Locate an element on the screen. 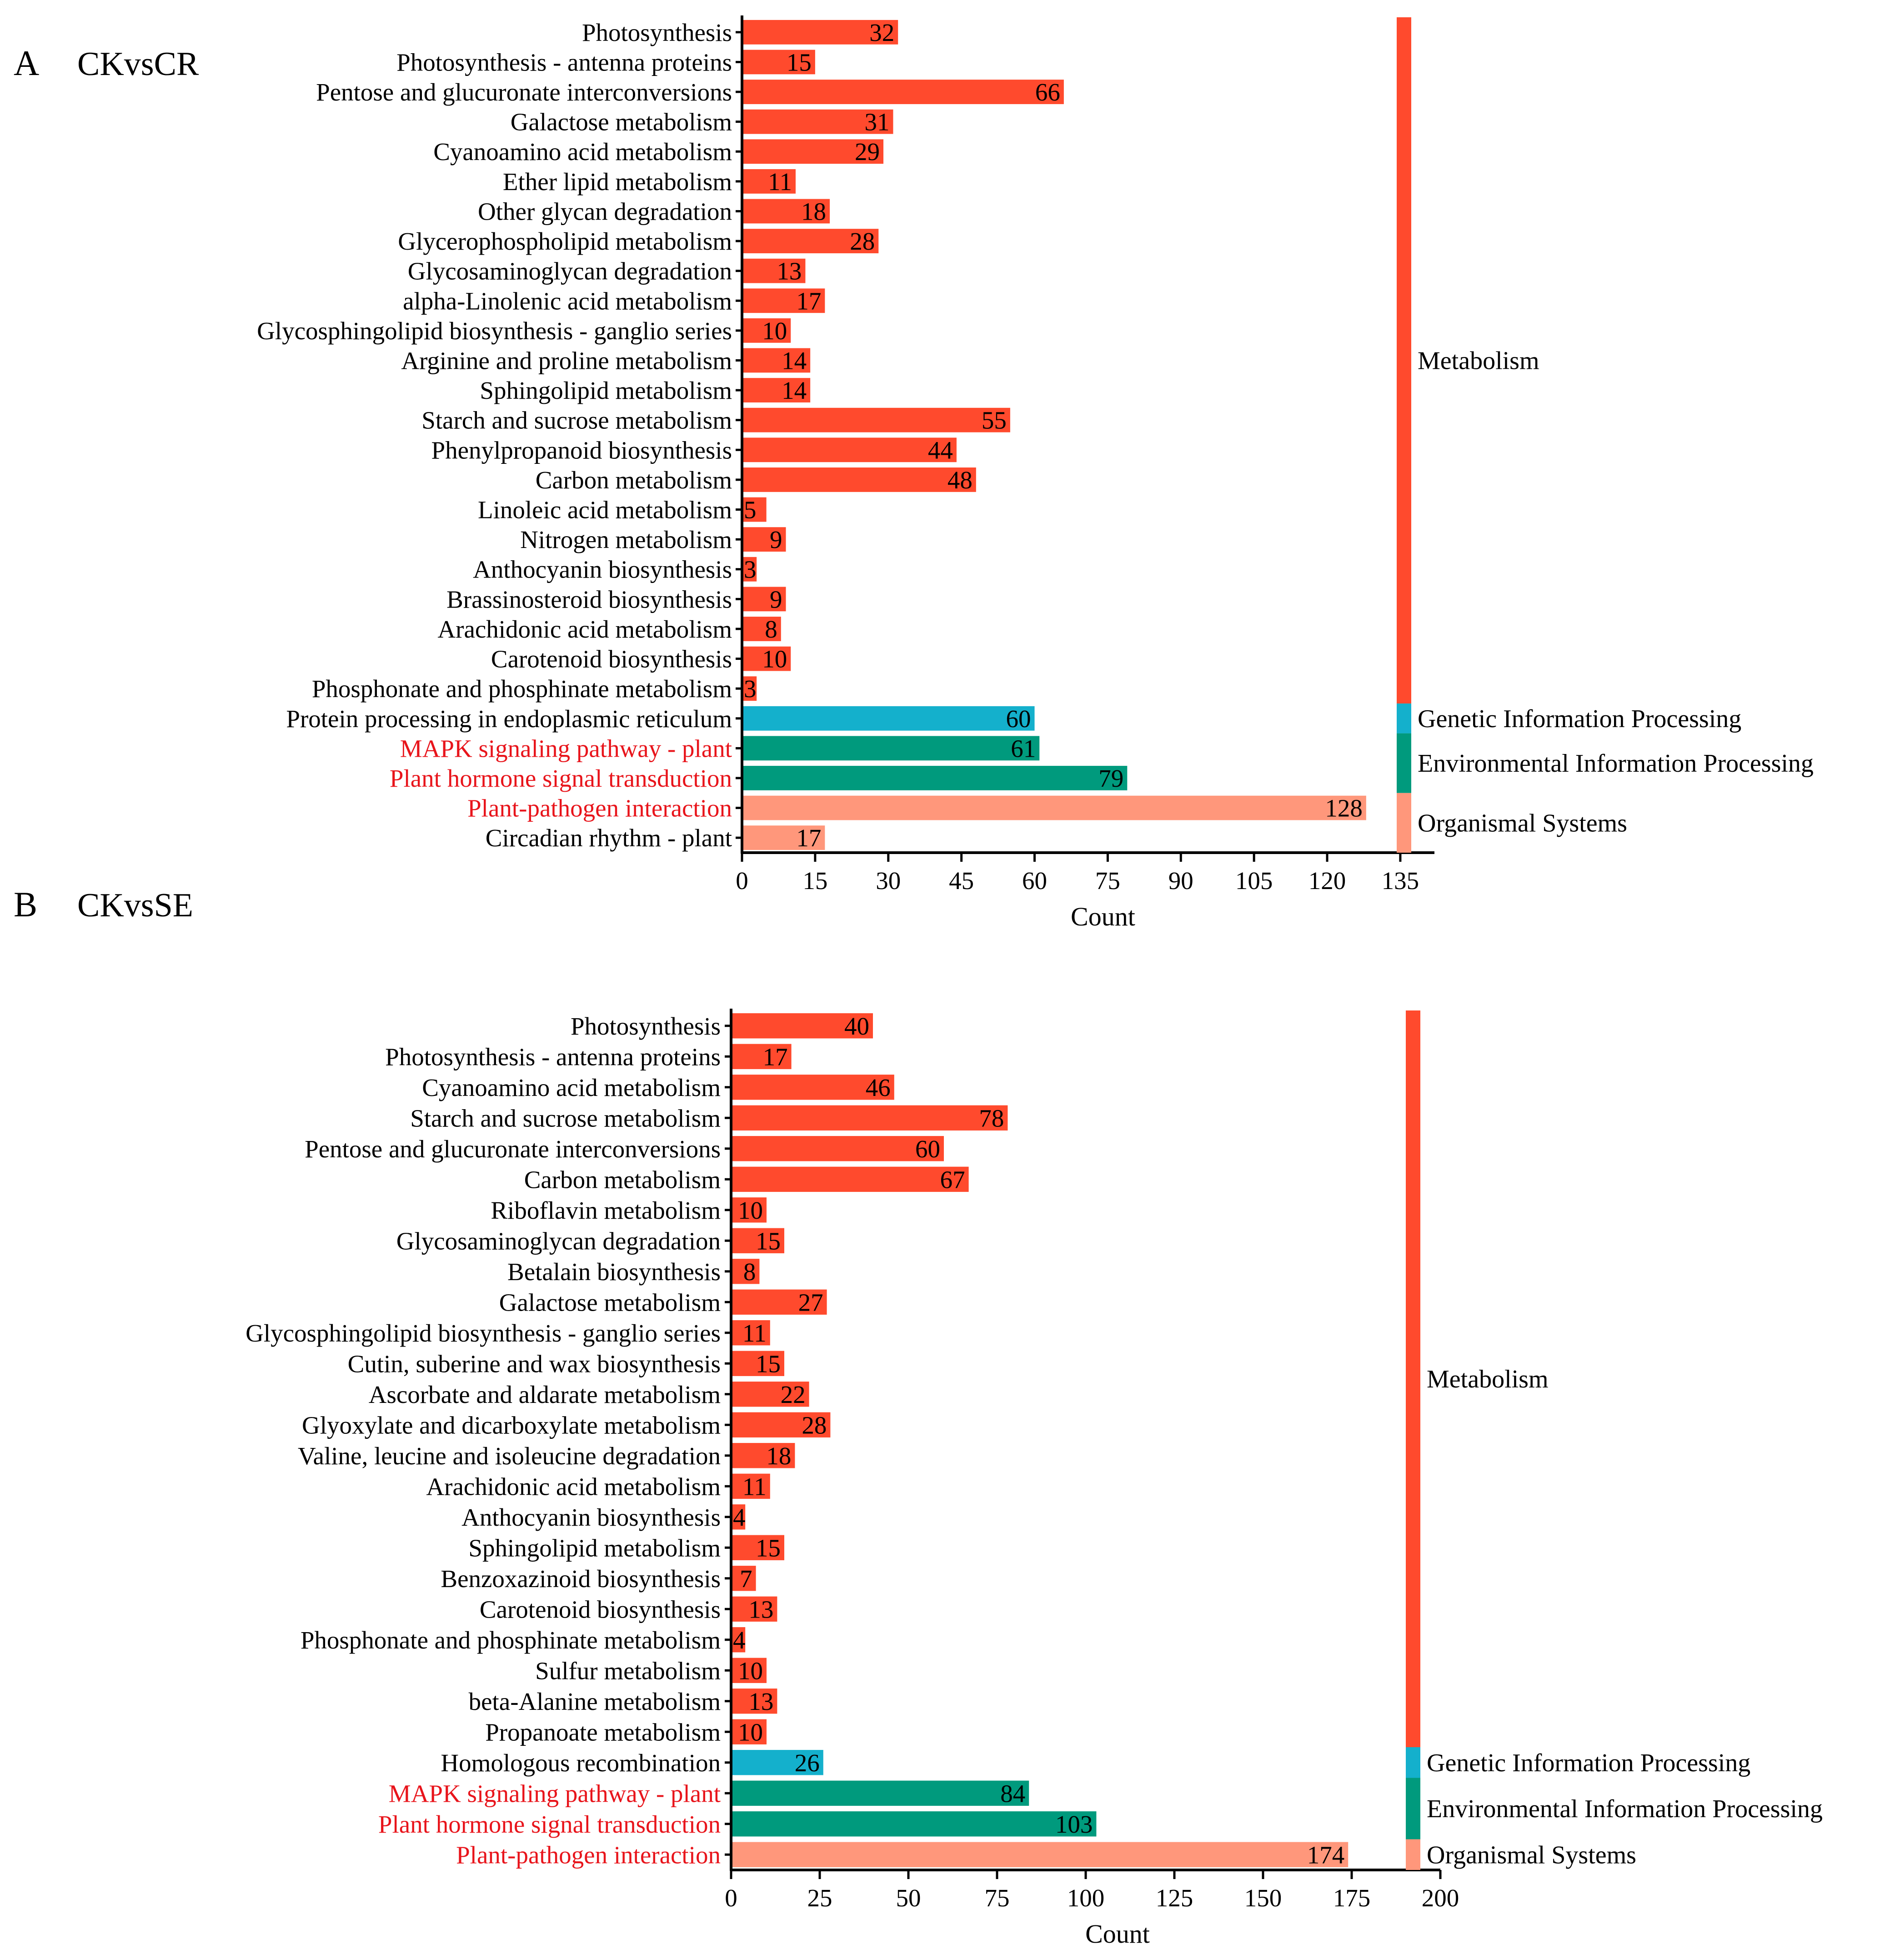  bar-value-label: 29 is located at coordinates (867, 152).